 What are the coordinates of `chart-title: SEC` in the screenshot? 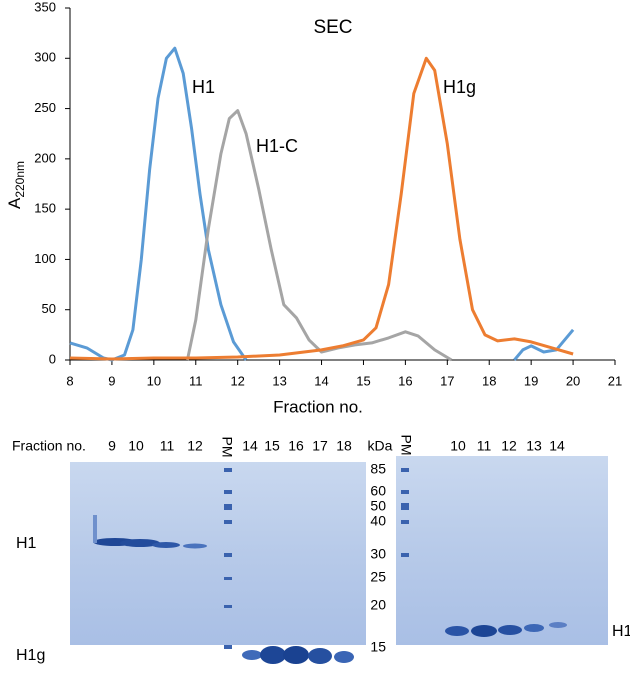 It's located at (332, 27).